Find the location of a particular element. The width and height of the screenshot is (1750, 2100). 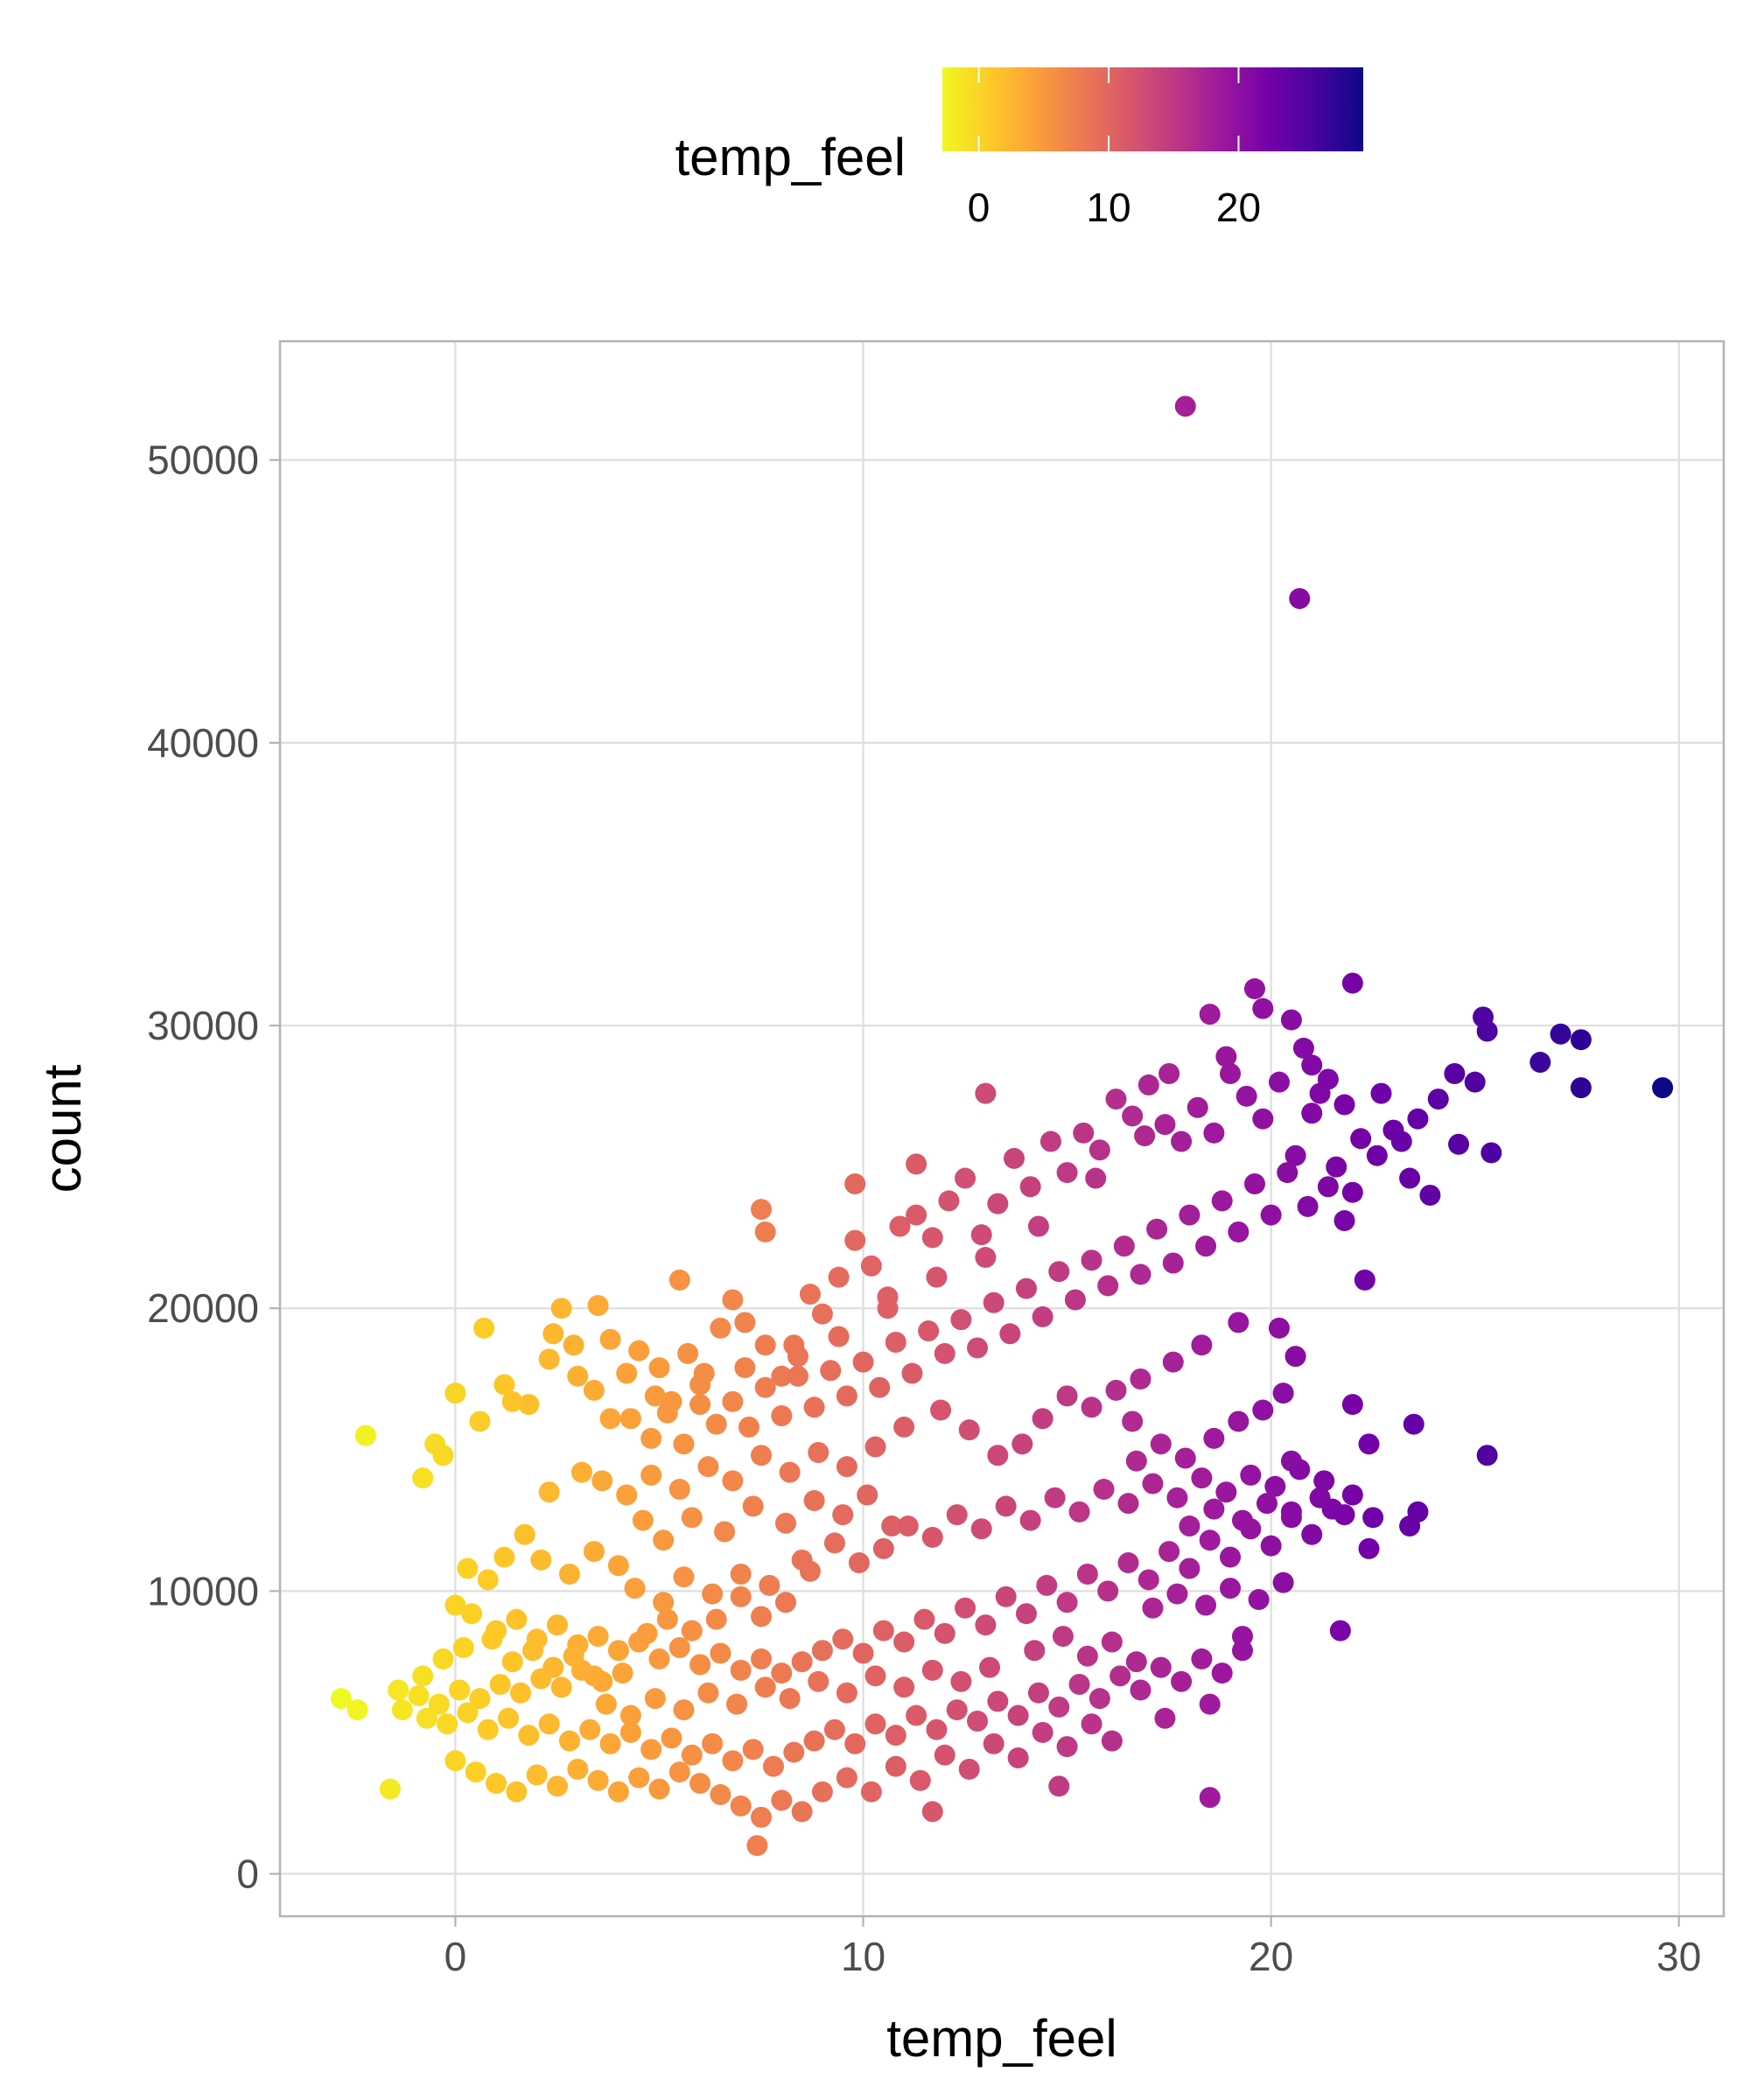

y-axis-title: count is located at coordinates (62, 1128).